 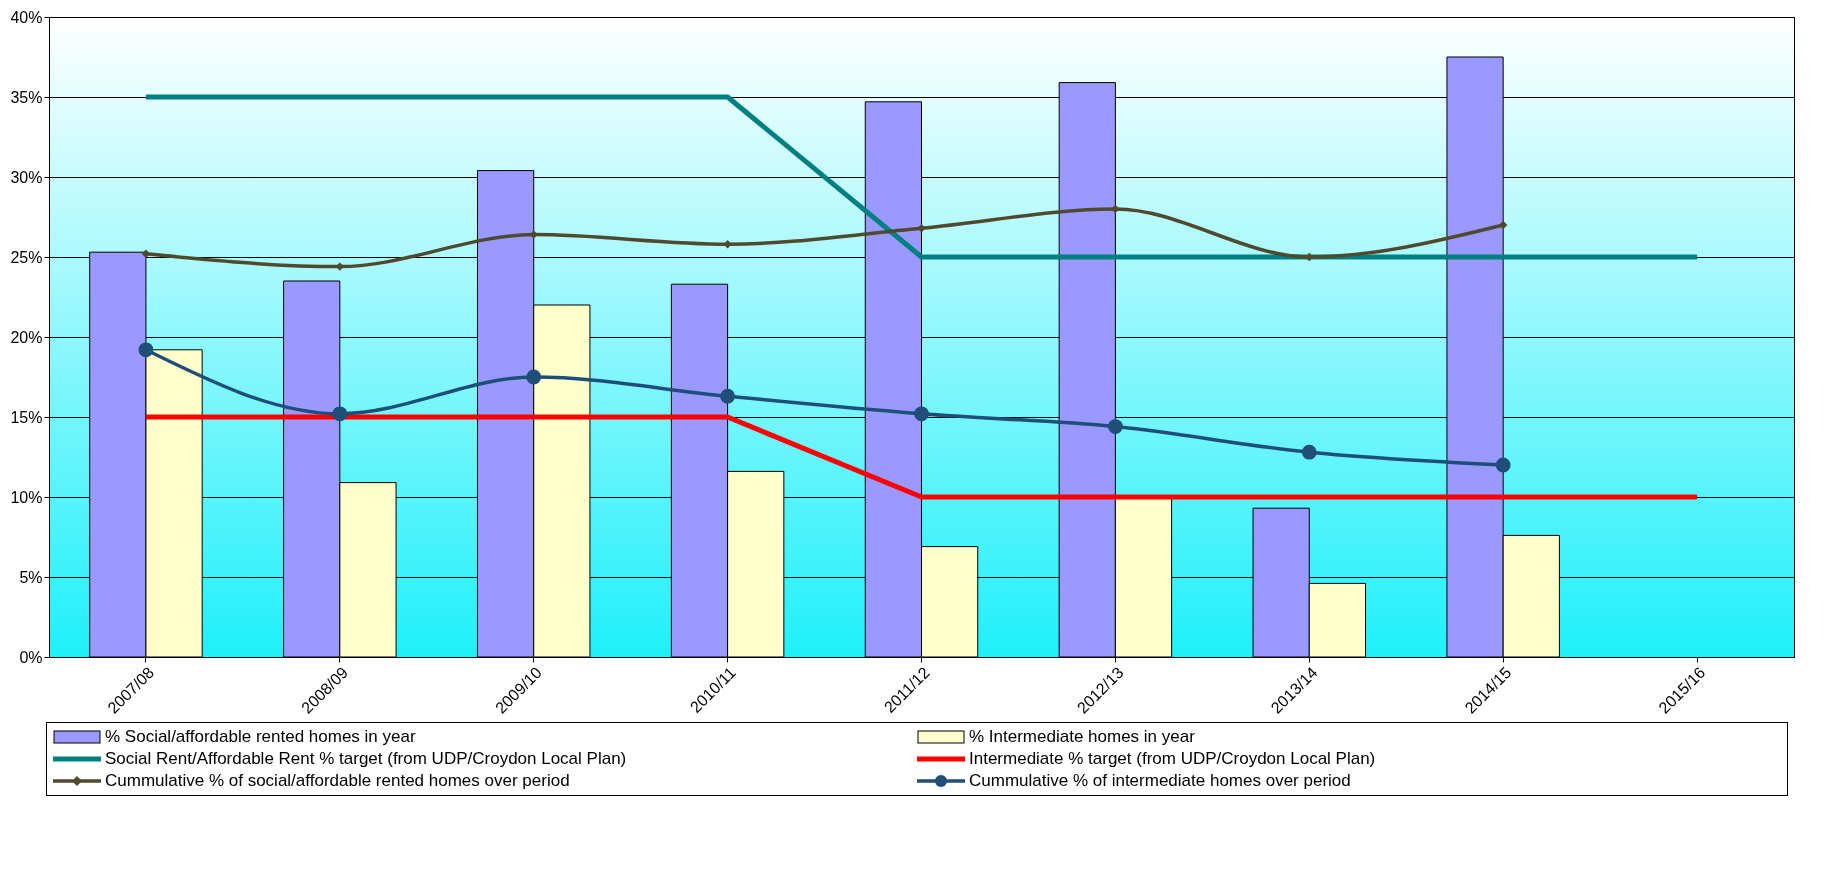 What do you see at coordinates (1160, 781) in the screenshot?
I see `legend-label: Cummulative % of intermediate homes over period` at bounding box center [1160, 781].